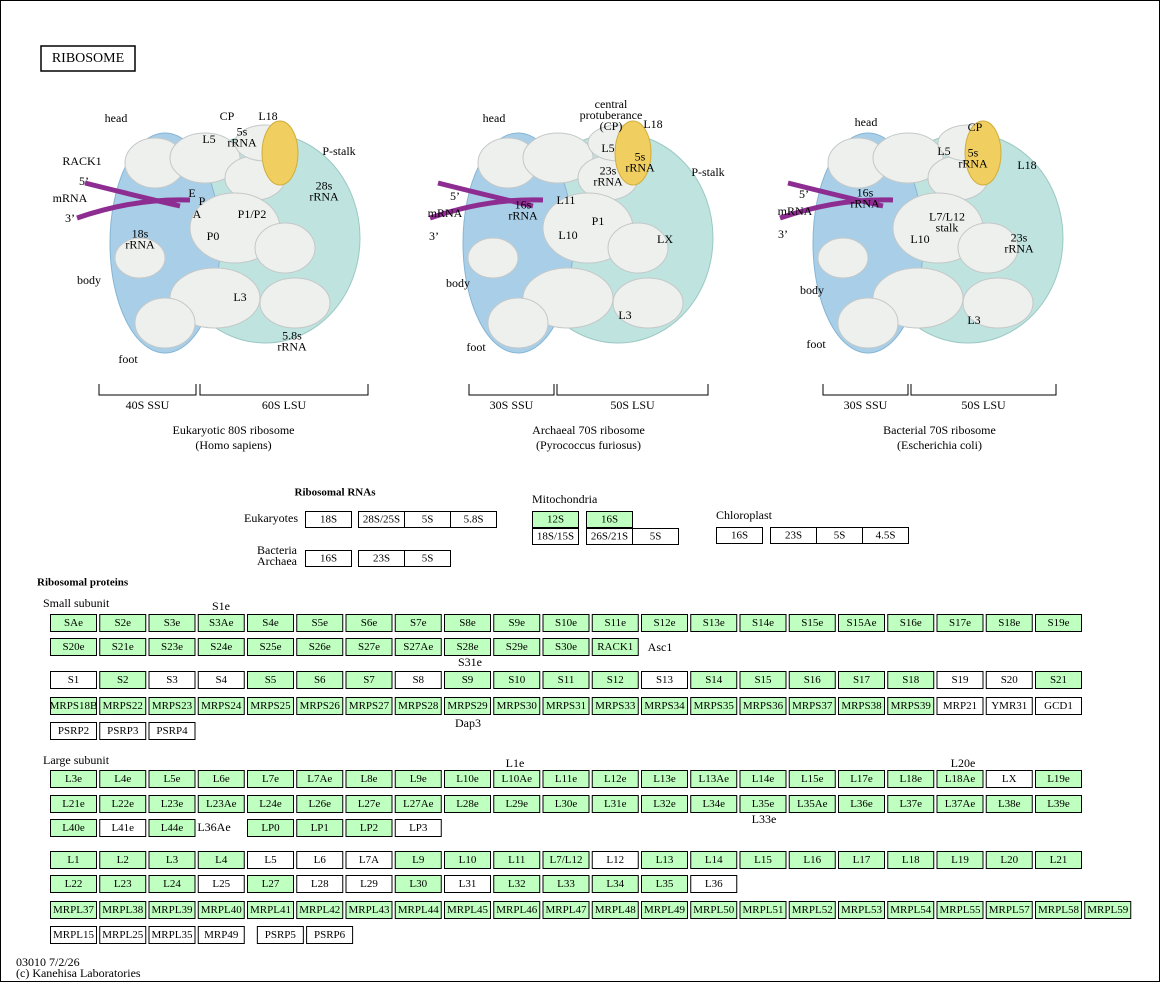  I want to click on gene-label: S18e, so click(1009, 623).